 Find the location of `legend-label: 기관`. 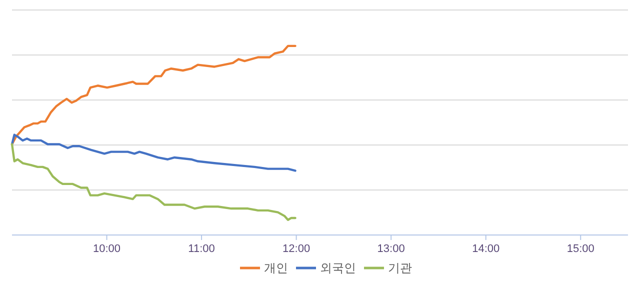

legend-label: 기관 is located at coordinates (400, 268).